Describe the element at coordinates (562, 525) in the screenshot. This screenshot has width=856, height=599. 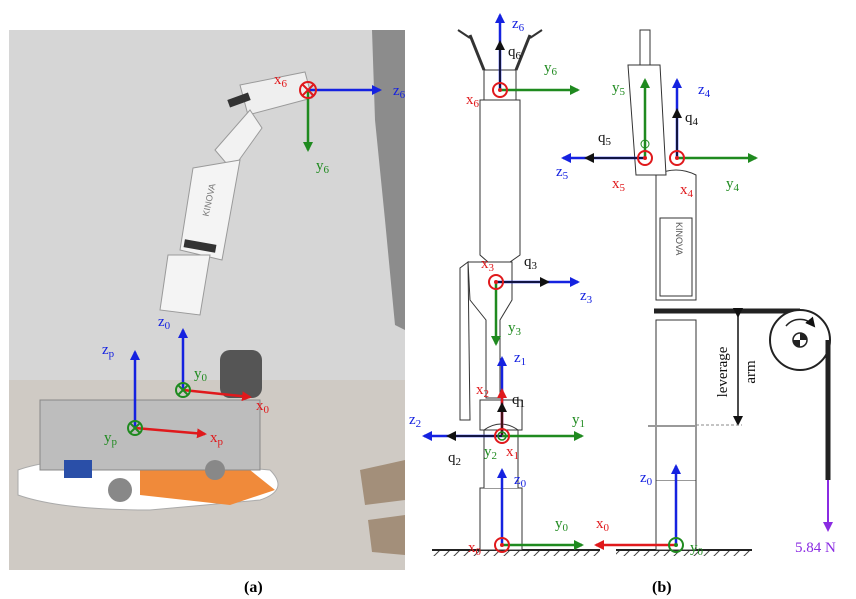
I see `y0-label-b: y0` at that location.